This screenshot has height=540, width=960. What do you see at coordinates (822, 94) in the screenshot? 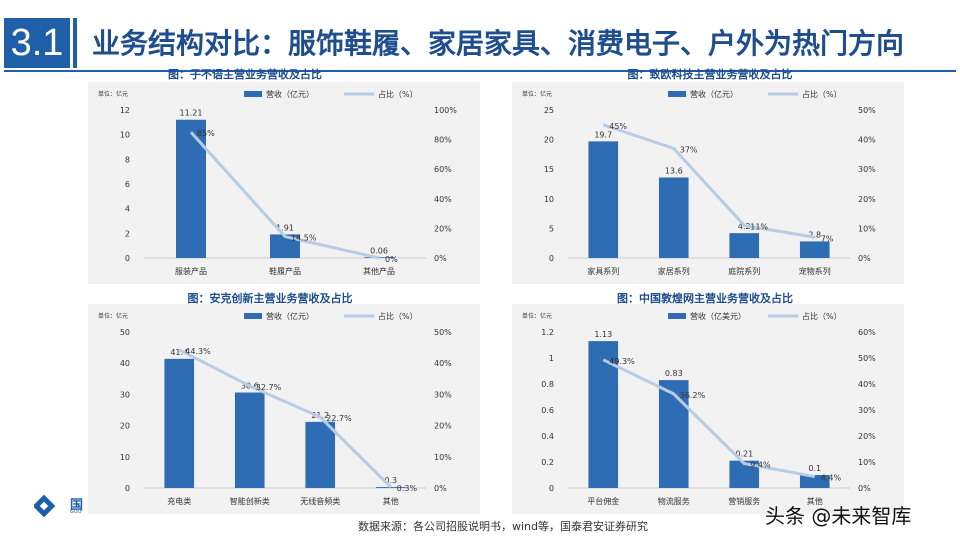
I see `legend-line-label: 占比（%）` at bounding box center [822, 94].